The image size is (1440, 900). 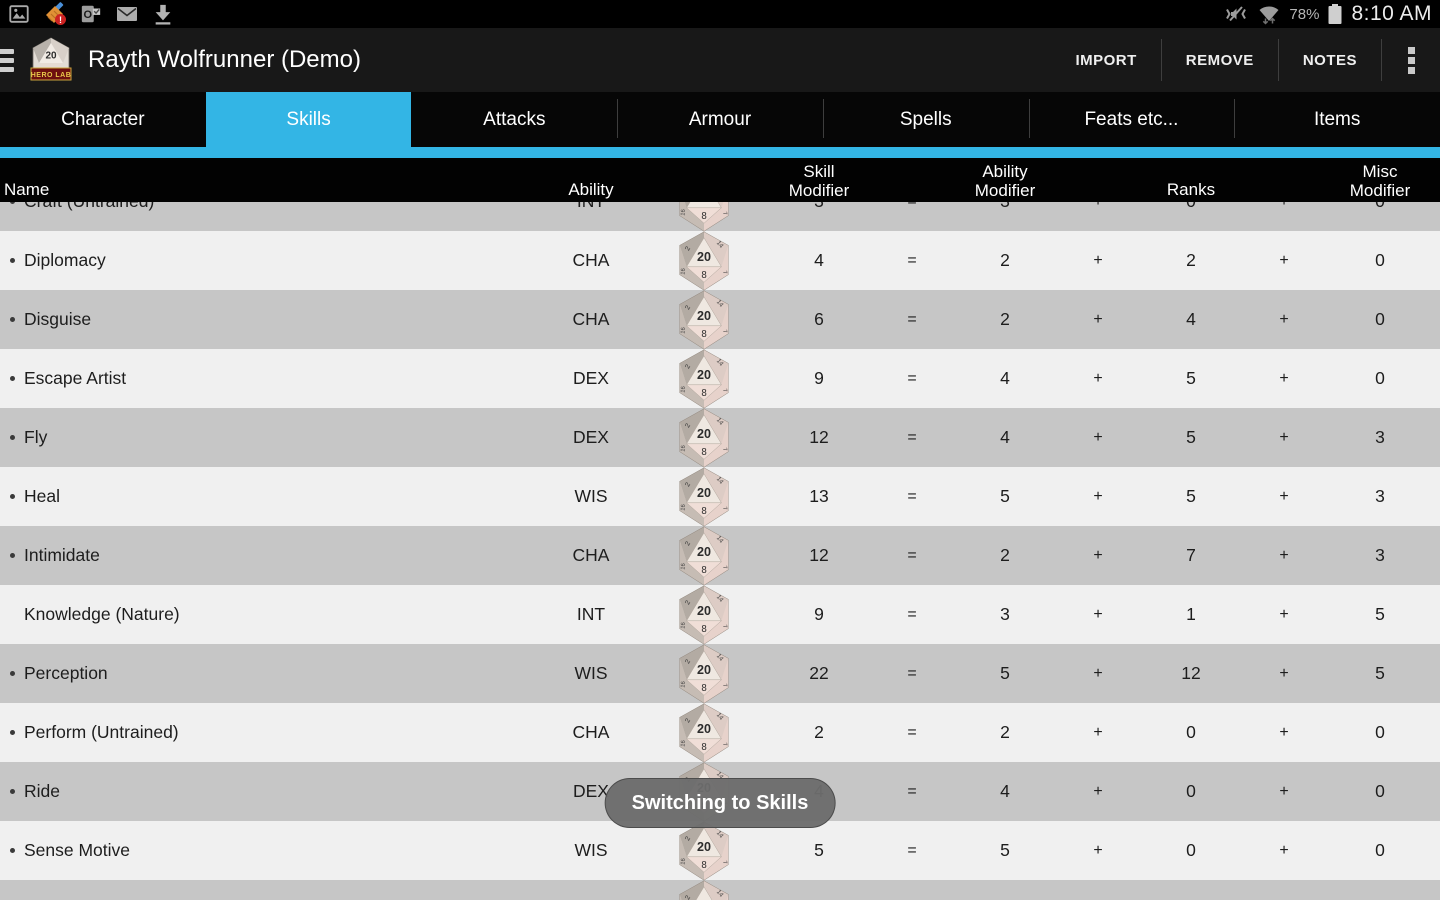 I want to click on col-header-ability-modifier: Ability Modifier, so click(x=1005, y=181).